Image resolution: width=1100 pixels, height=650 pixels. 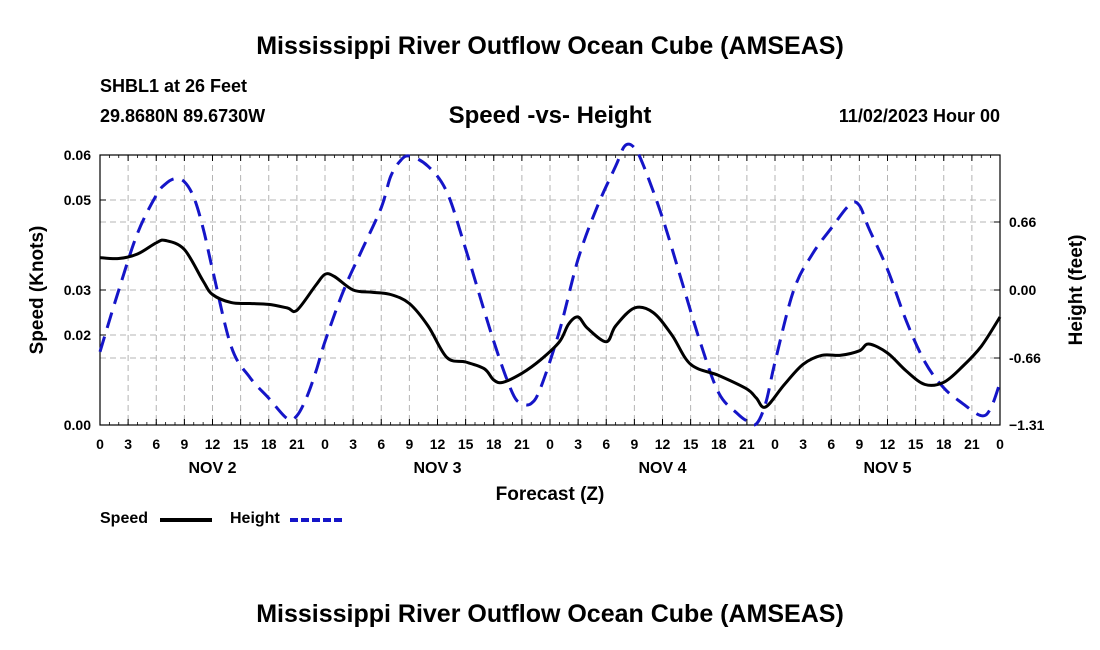 I want to click on day-label: NOV 3, so click(x=437, y=468).